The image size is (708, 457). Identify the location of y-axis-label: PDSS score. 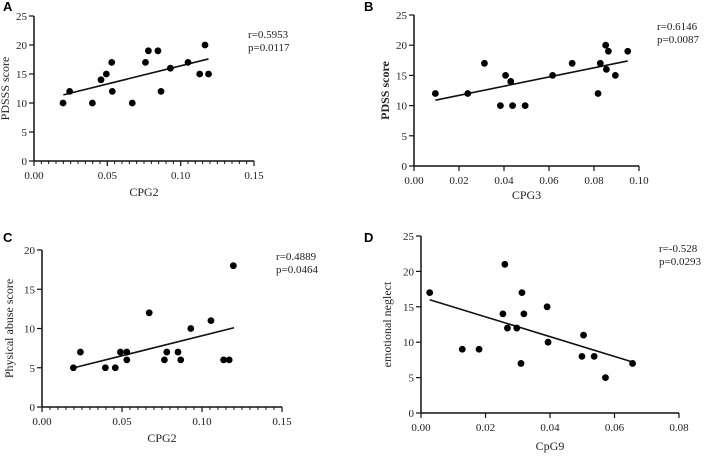
(385, 89).